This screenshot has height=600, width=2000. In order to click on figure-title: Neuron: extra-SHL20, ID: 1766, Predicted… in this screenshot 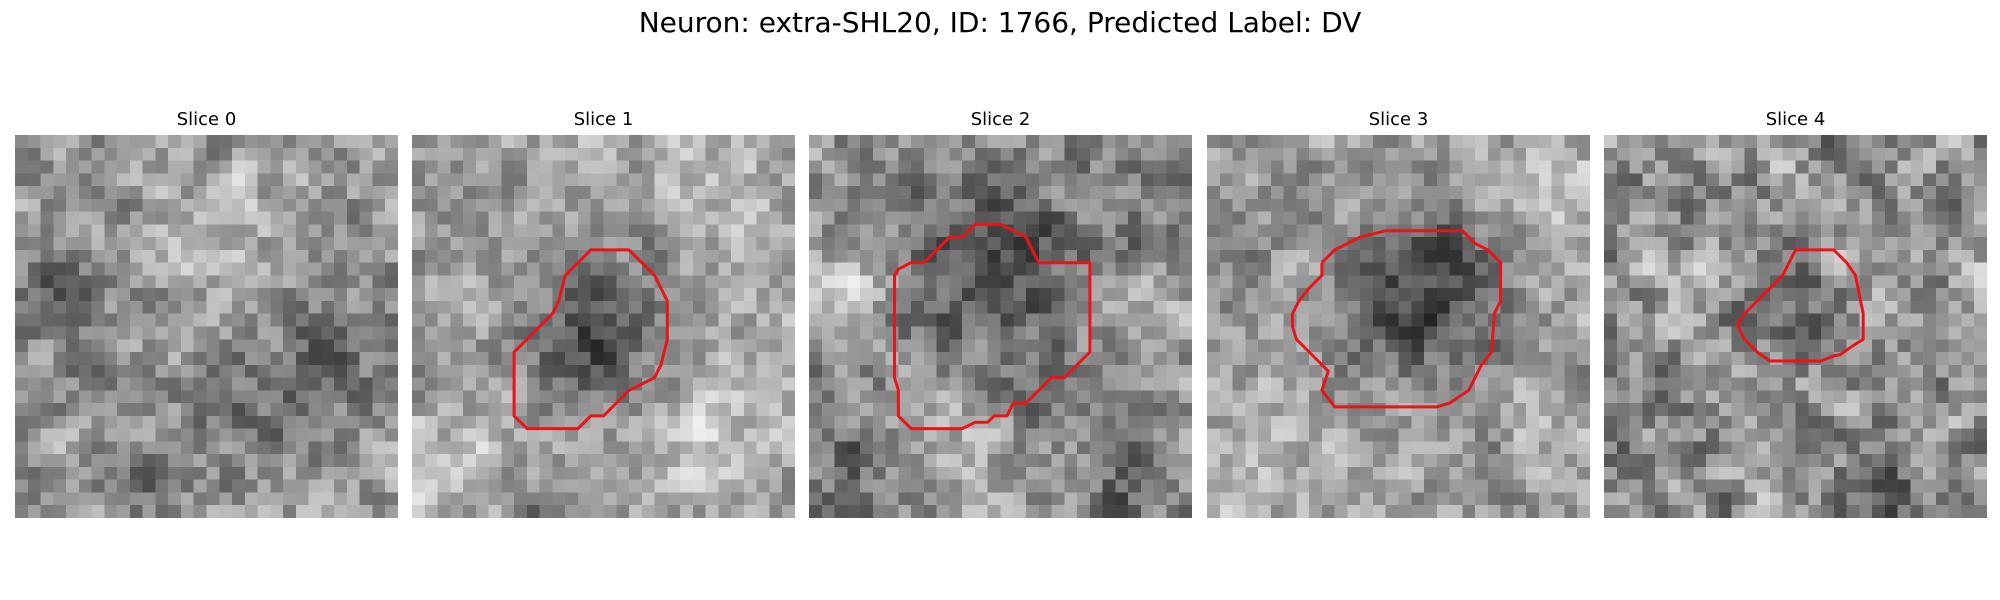, I will do `click(1000, 22)`.